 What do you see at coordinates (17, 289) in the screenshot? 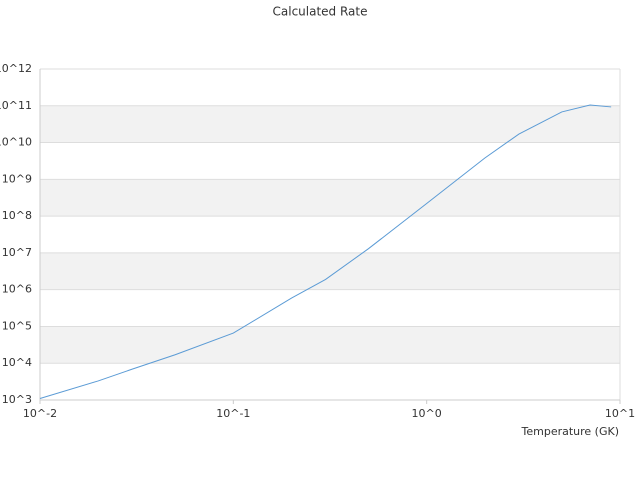
I see `y-tick-label: 10^6` at bounding box center [17, 289].